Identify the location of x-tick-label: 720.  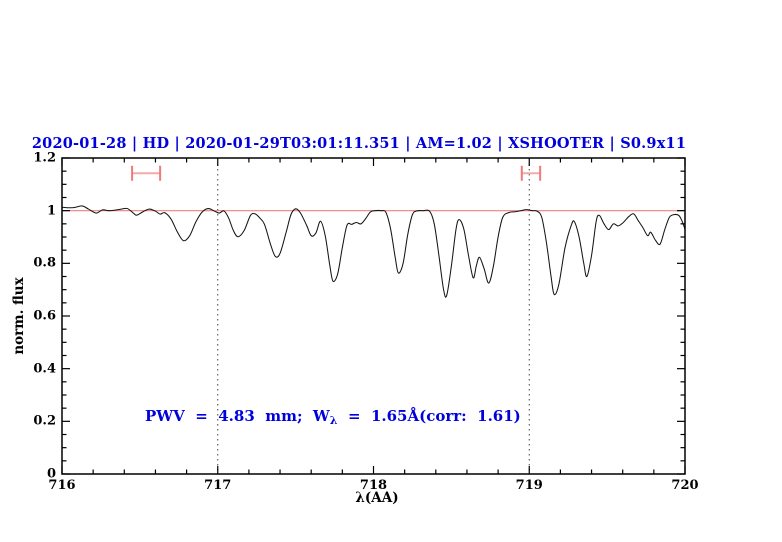
(685, 485).